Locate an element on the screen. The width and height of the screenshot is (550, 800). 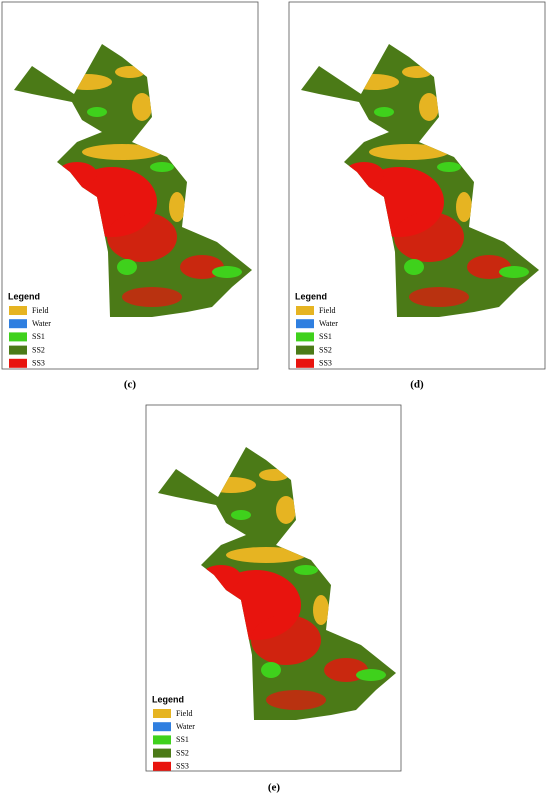
panel-label: (e) is located at coordinates (274, 788).